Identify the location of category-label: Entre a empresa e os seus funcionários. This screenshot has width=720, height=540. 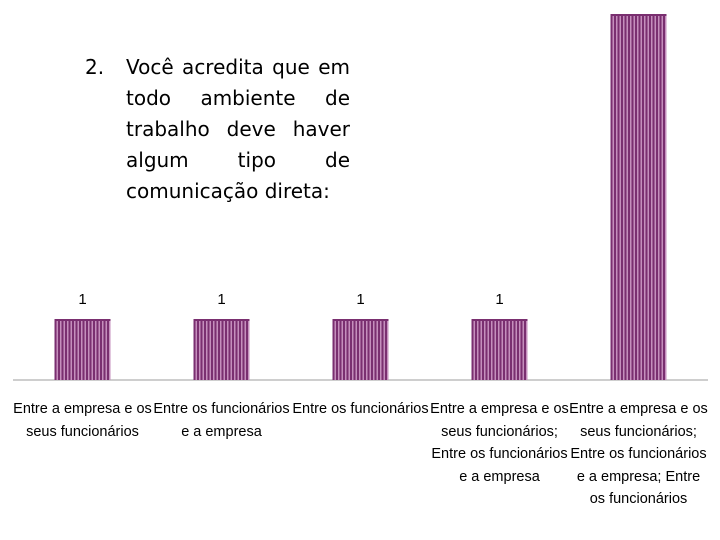
(82, 420).